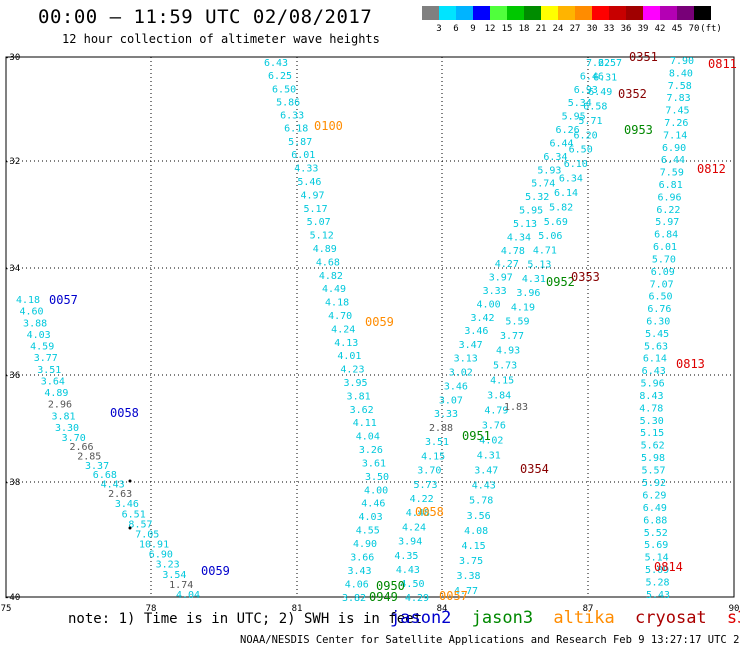  I want to click on scale-label: 42, so click(660, 29).